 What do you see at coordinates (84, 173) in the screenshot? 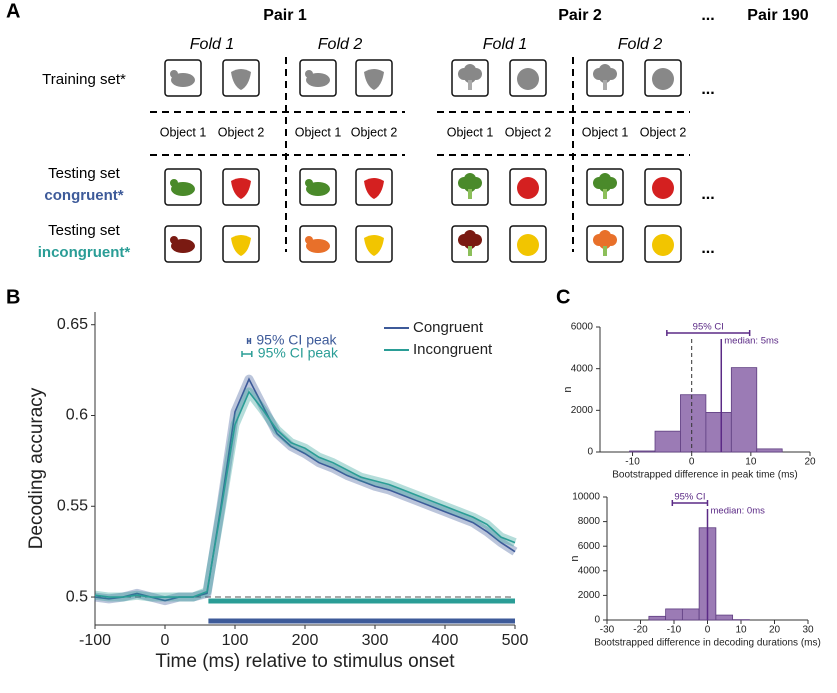
I see `row-label: Testing set` at bounding box center [84, 173].